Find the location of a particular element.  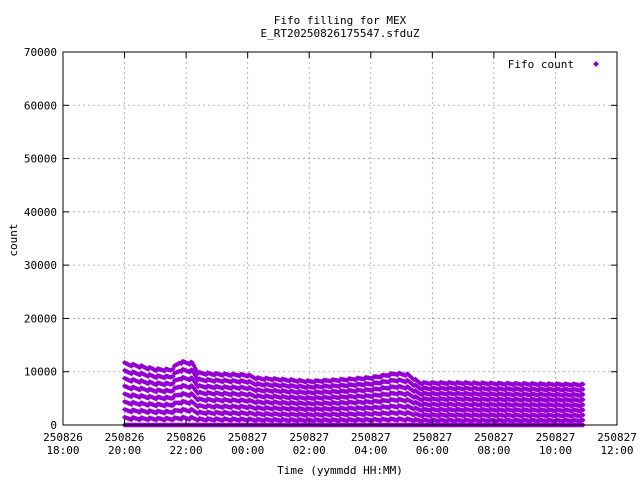

x-tick-label-time: 22:00 is located at coordinates (186, 450).